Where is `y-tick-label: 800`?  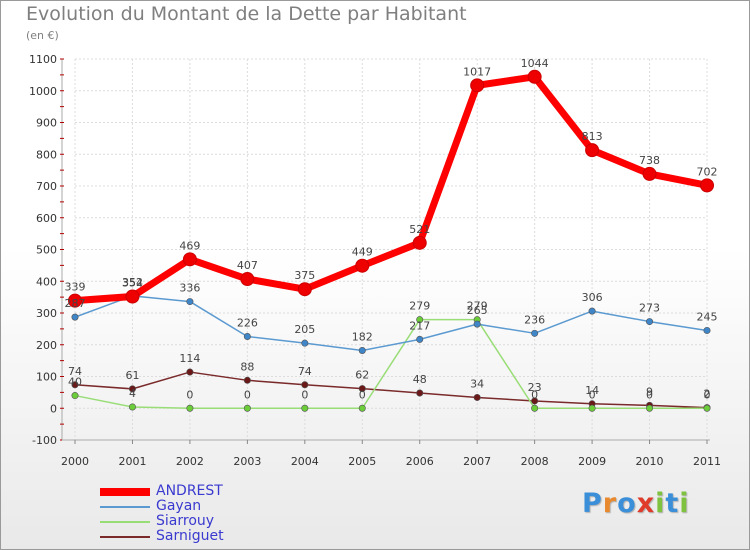
y-tick-label: 800 is located at coordinates (46, 154).